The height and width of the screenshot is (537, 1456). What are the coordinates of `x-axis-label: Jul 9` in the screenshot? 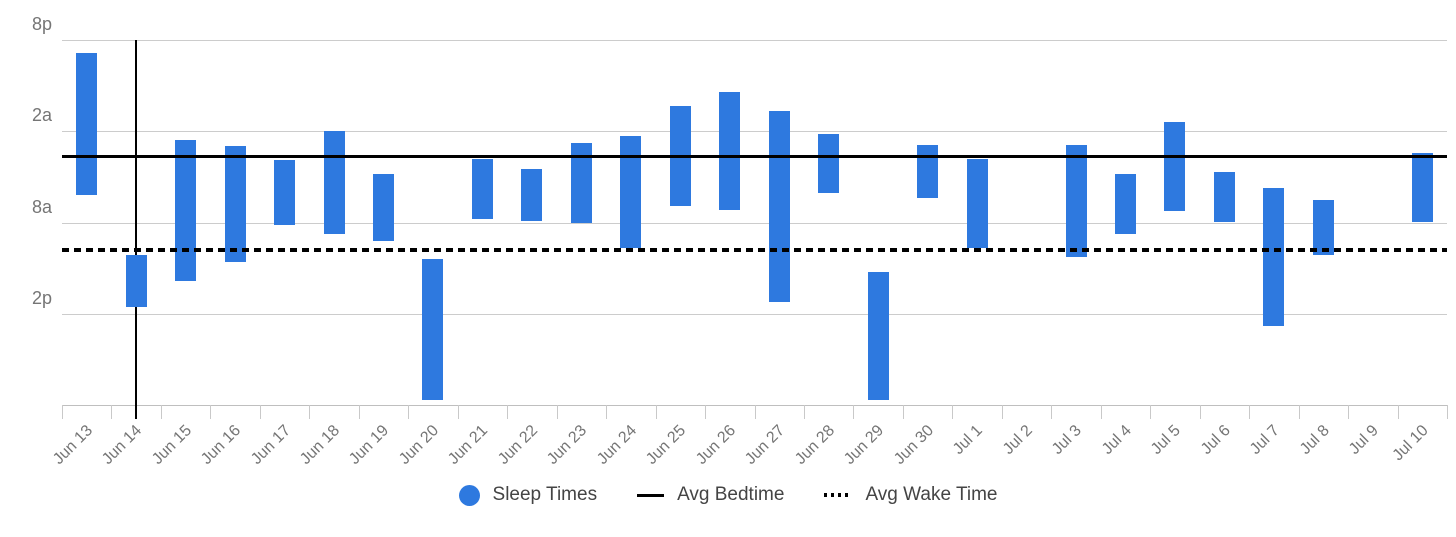 It's located at (1363, 440).